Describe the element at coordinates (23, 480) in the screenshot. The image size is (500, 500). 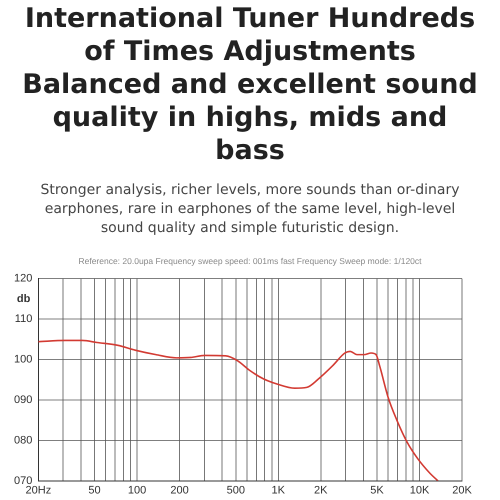
I see `y-tick-label: 070` at that location.